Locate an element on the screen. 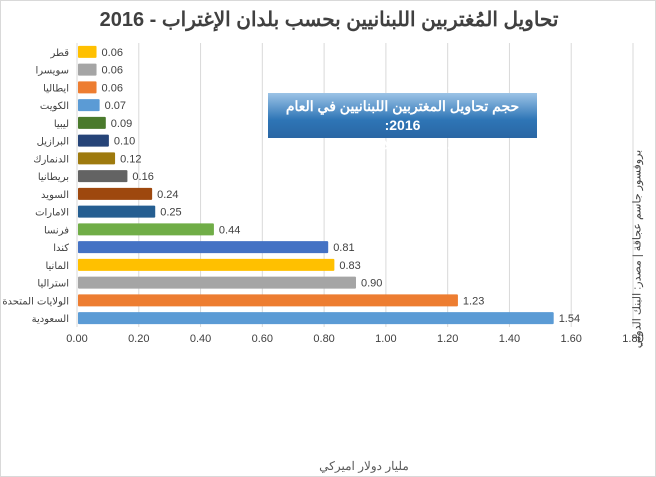 This screenshot has width=656, height=477. y-tick-label: الدنمارك is located at coordinates (51, 159).